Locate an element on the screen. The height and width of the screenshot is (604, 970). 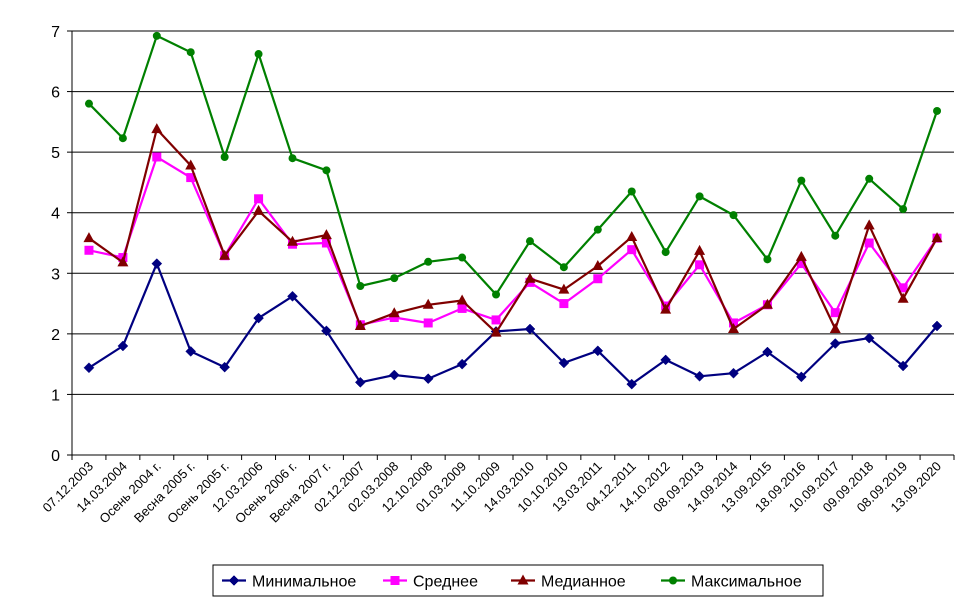
y-tick-label: 6 is located at coordinates (55, 93).